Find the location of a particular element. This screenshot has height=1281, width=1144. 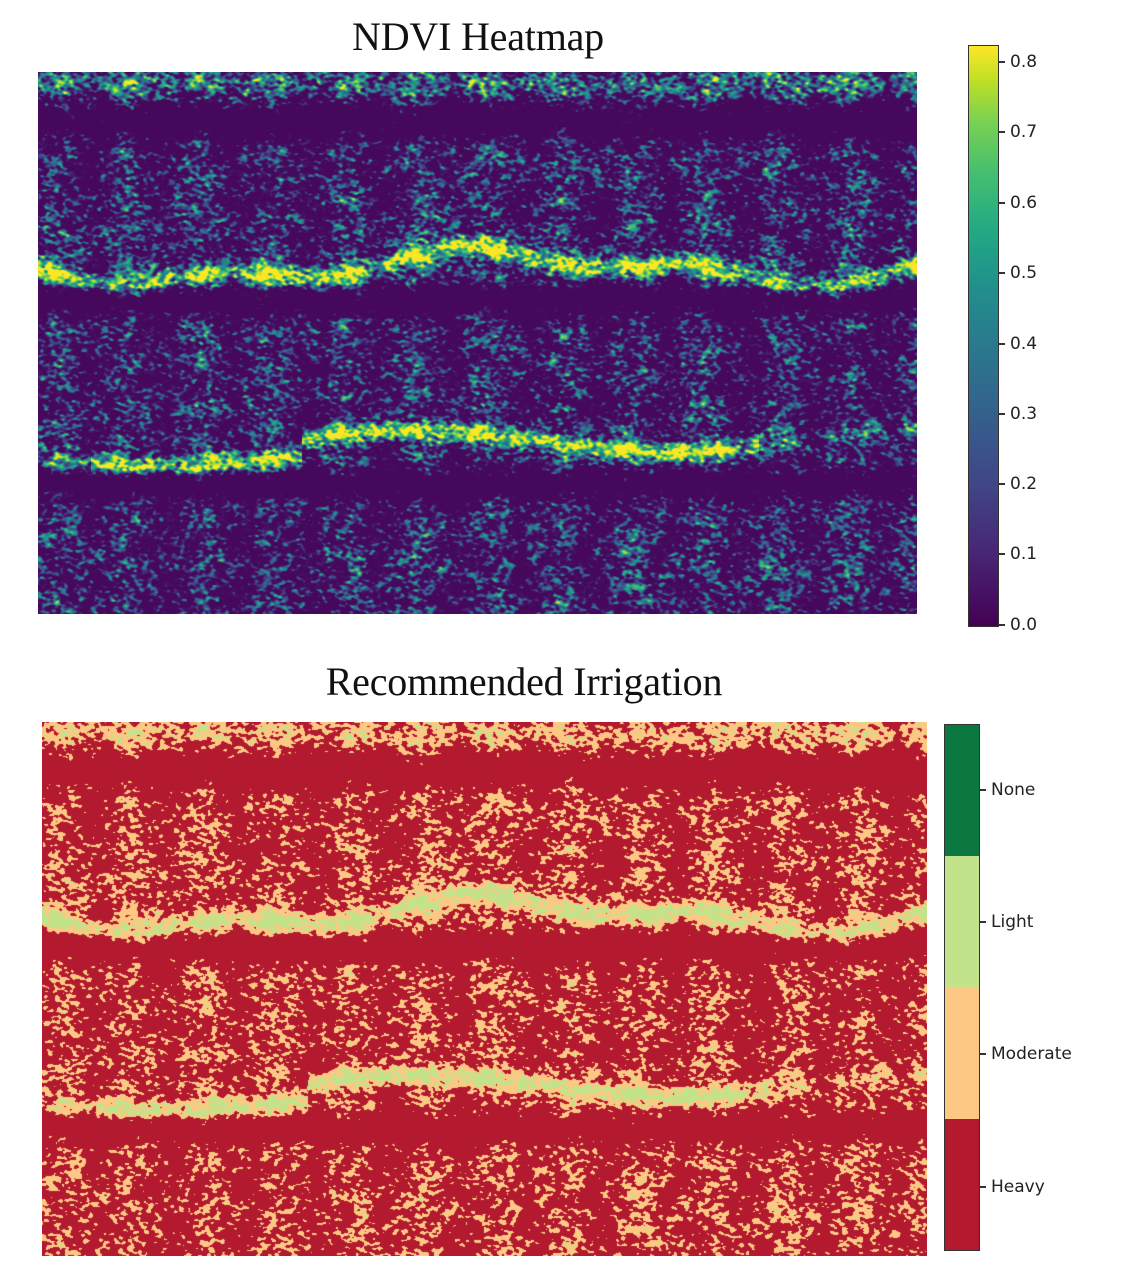

irrigation-segment-light is located at coordinates (962, 922).